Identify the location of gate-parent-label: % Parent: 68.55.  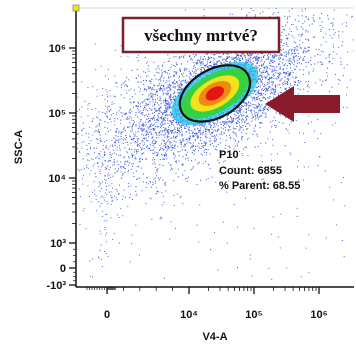
(259, 186).